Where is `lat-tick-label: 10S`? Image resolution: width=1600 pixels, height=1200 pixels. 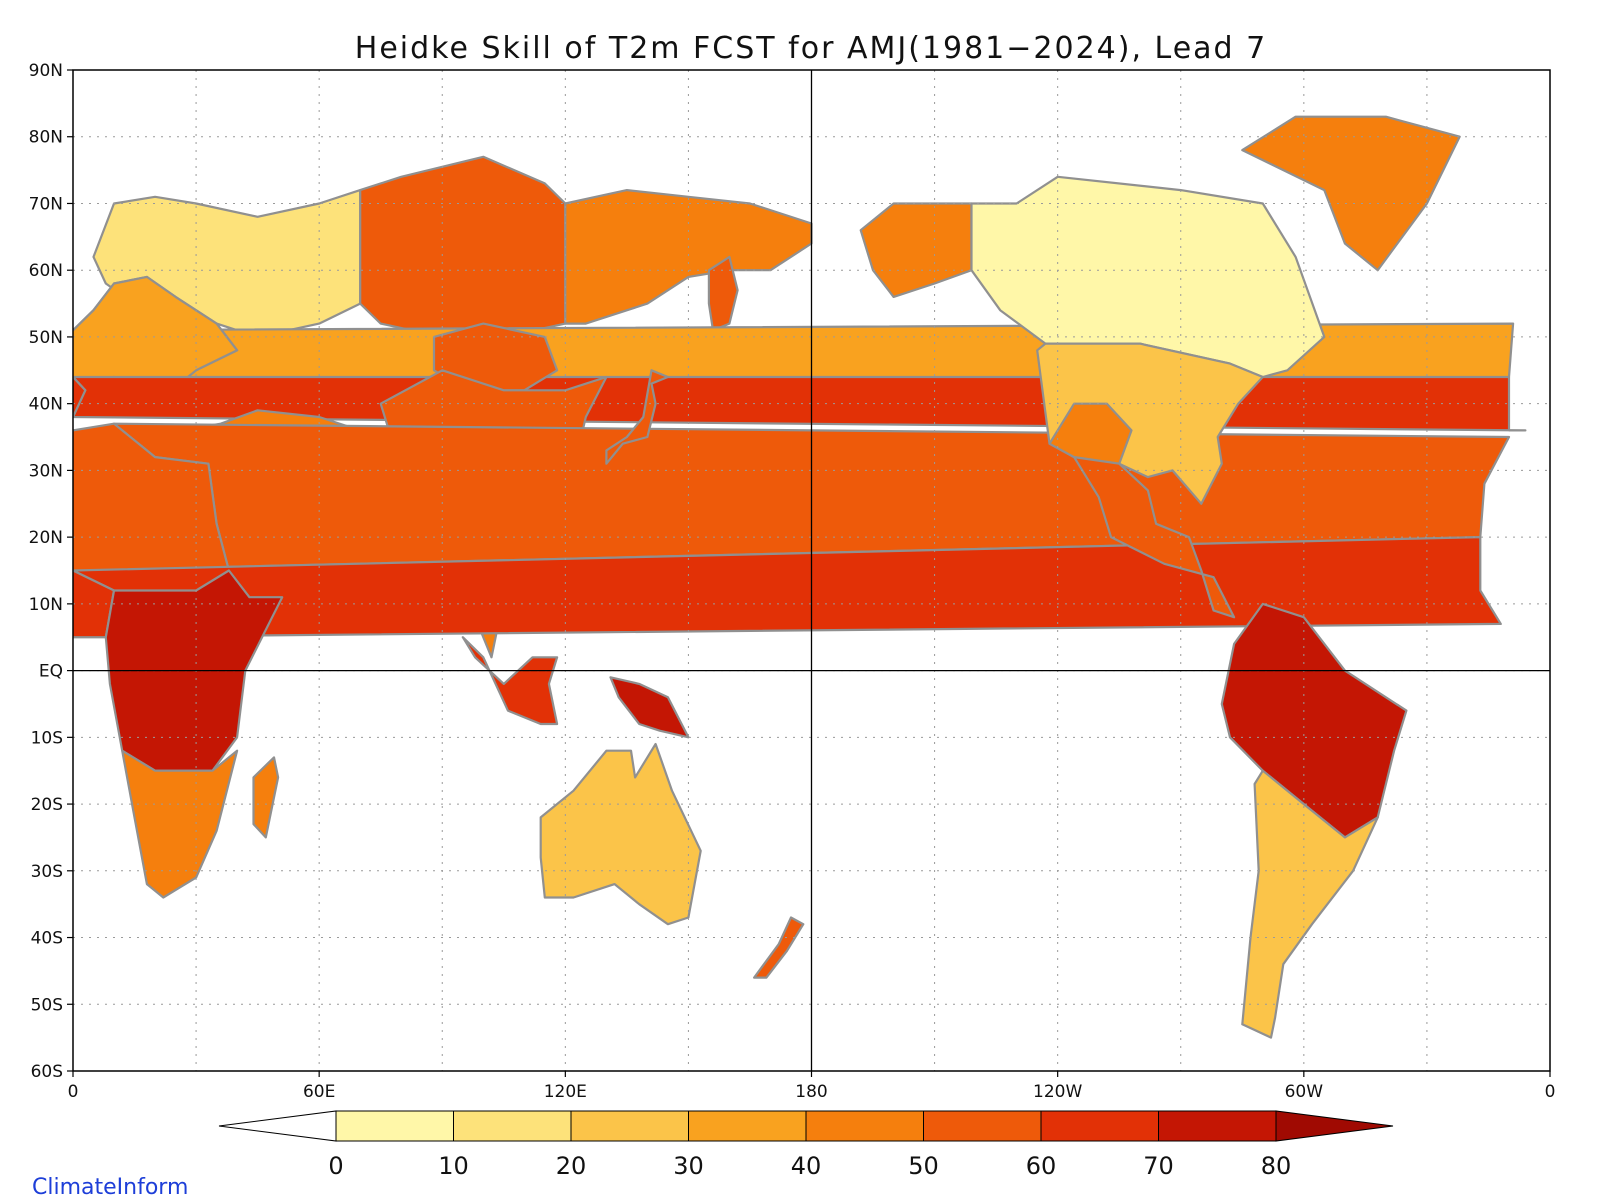 lat-tick-label: 10S is located at coordinates (47, 738).